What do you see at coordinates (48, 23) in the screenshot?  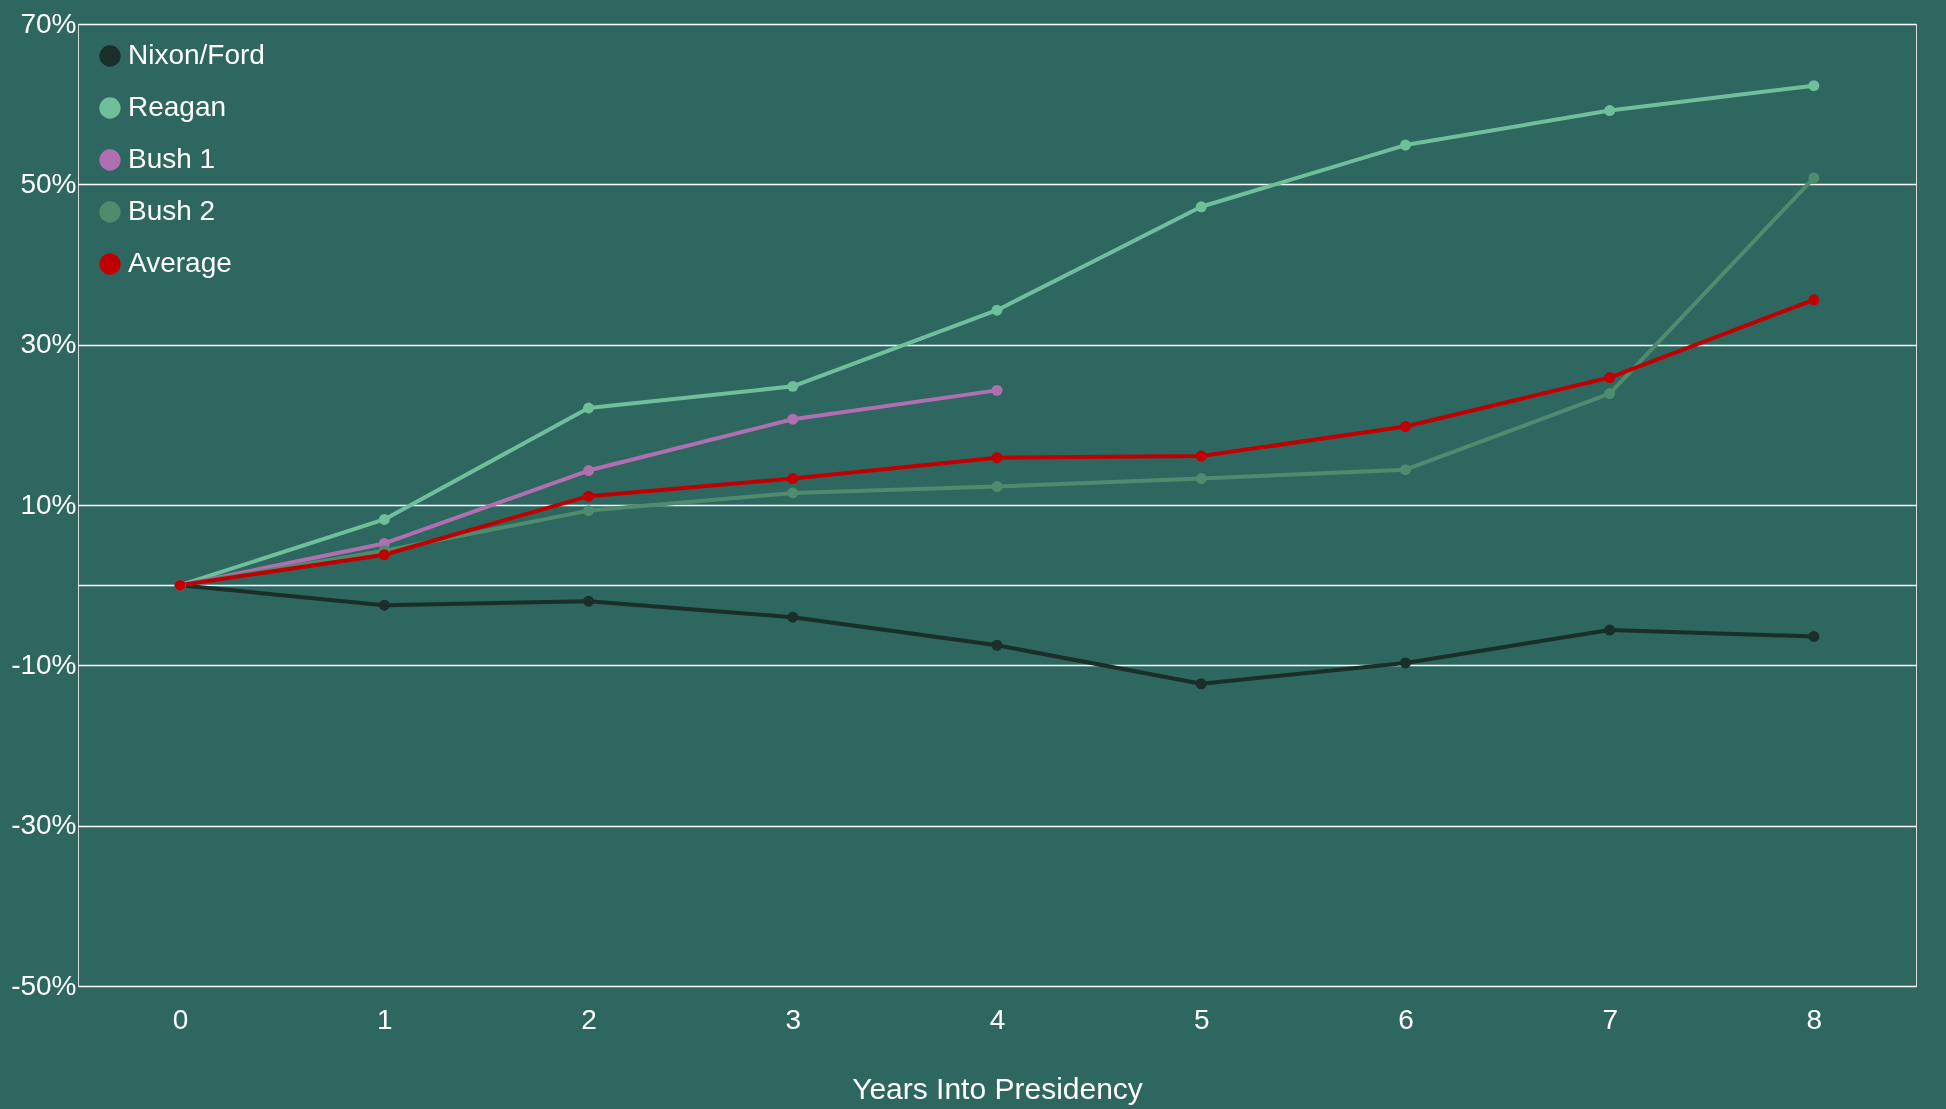 I see `y-tick-label: 70%` at bounding box center [48, 23].